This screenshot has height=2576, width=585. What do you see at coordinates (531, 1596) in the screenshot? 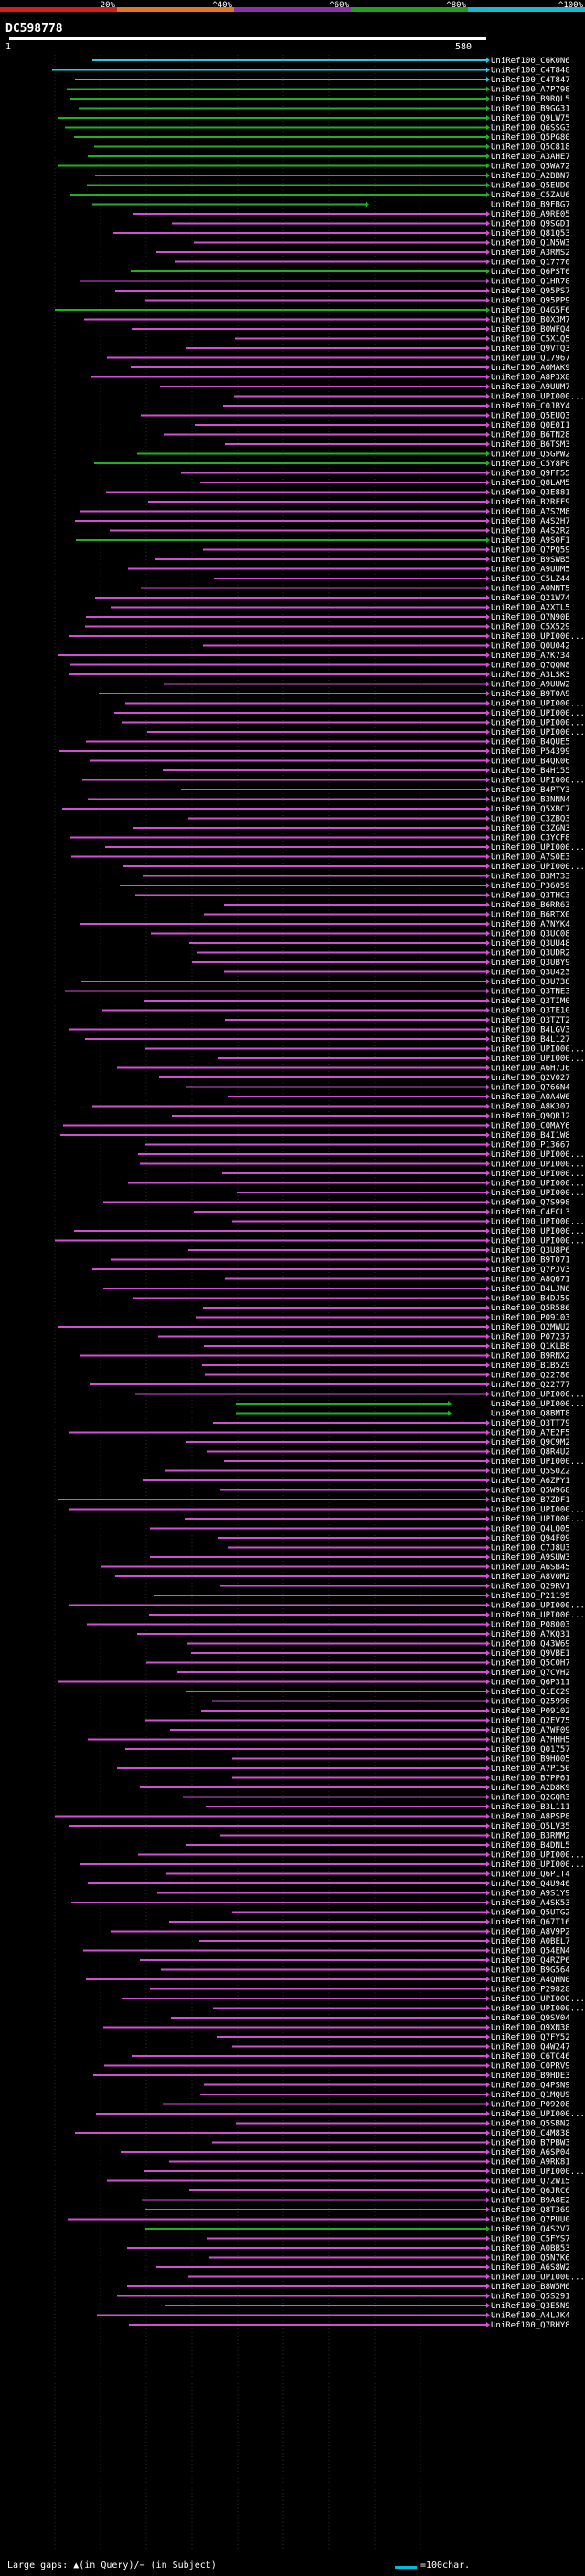
I see `hit-label: UniRef100_P21195` at bounding box center [531, 1596].